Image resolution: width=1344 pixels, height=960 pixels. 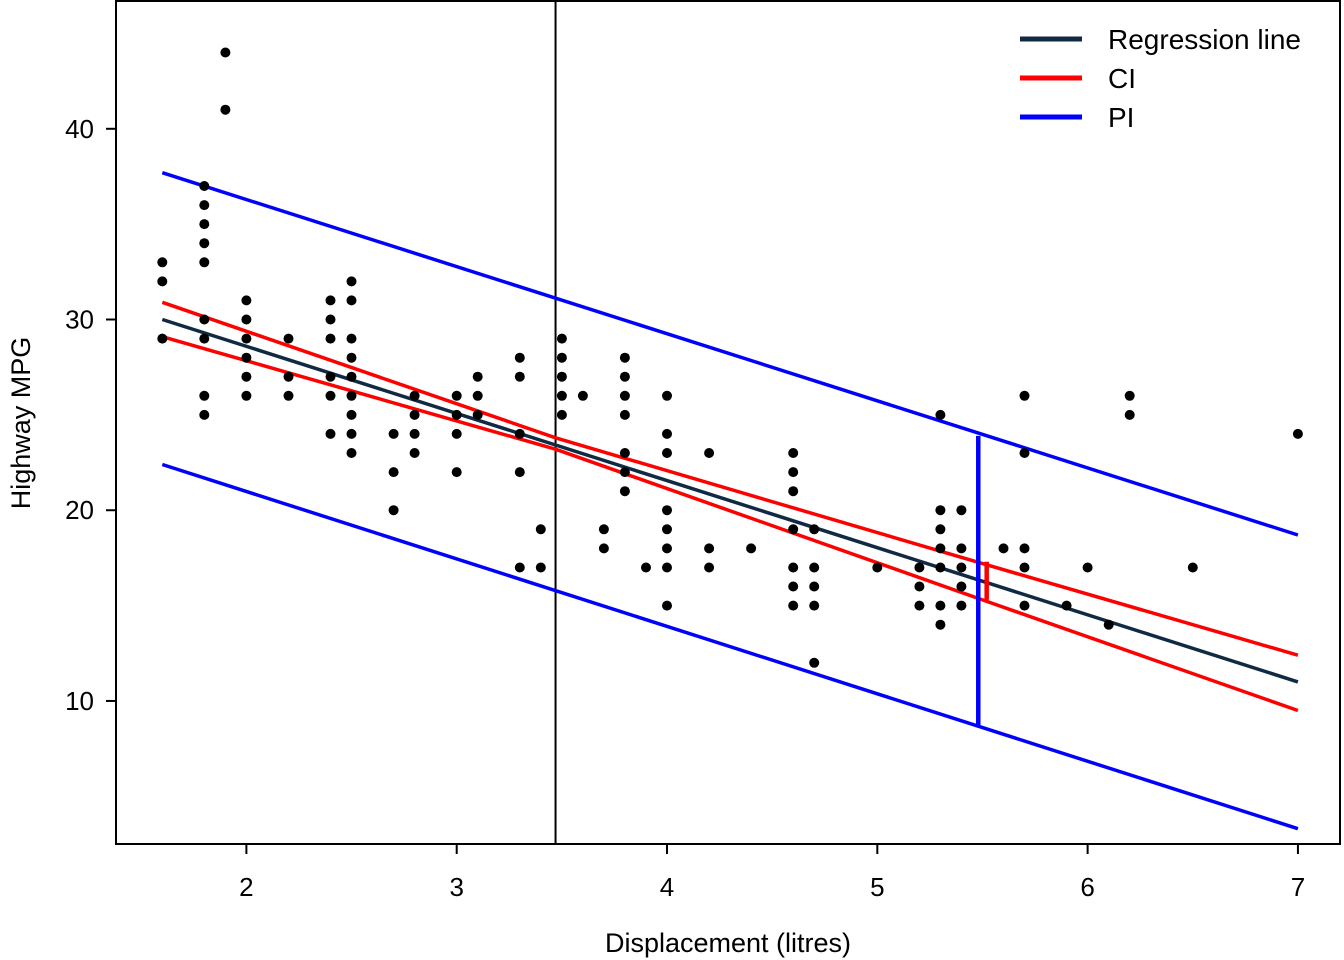 What do you see at coordinates (1204, 39) in the screenshot?
I see `legend-label: Regression line` at bounding box center [1204, 39].